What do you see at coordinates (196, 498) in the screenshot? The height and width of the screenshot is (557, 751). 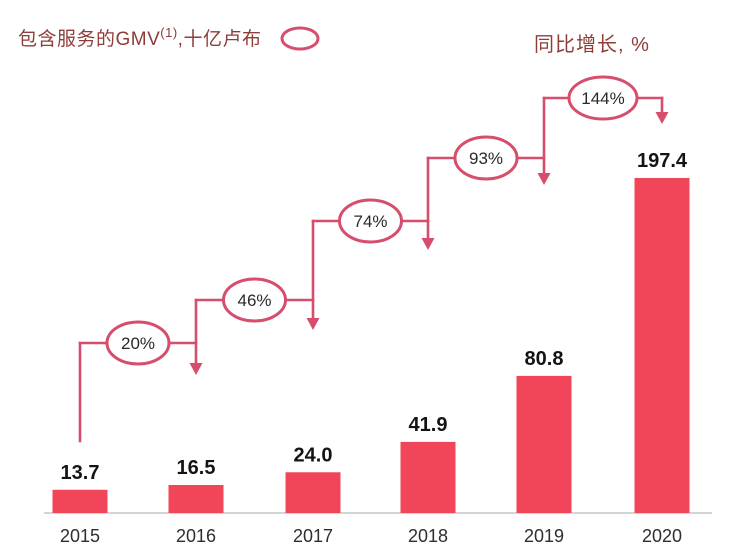 I see `bar-2016` at bounding box center [196, 498].